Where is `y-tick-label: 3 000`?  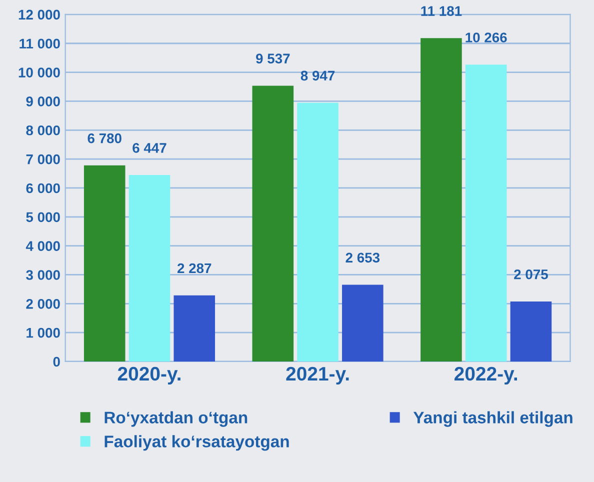 y-tick-label: 3 000 is located at coordinates (43, 275).